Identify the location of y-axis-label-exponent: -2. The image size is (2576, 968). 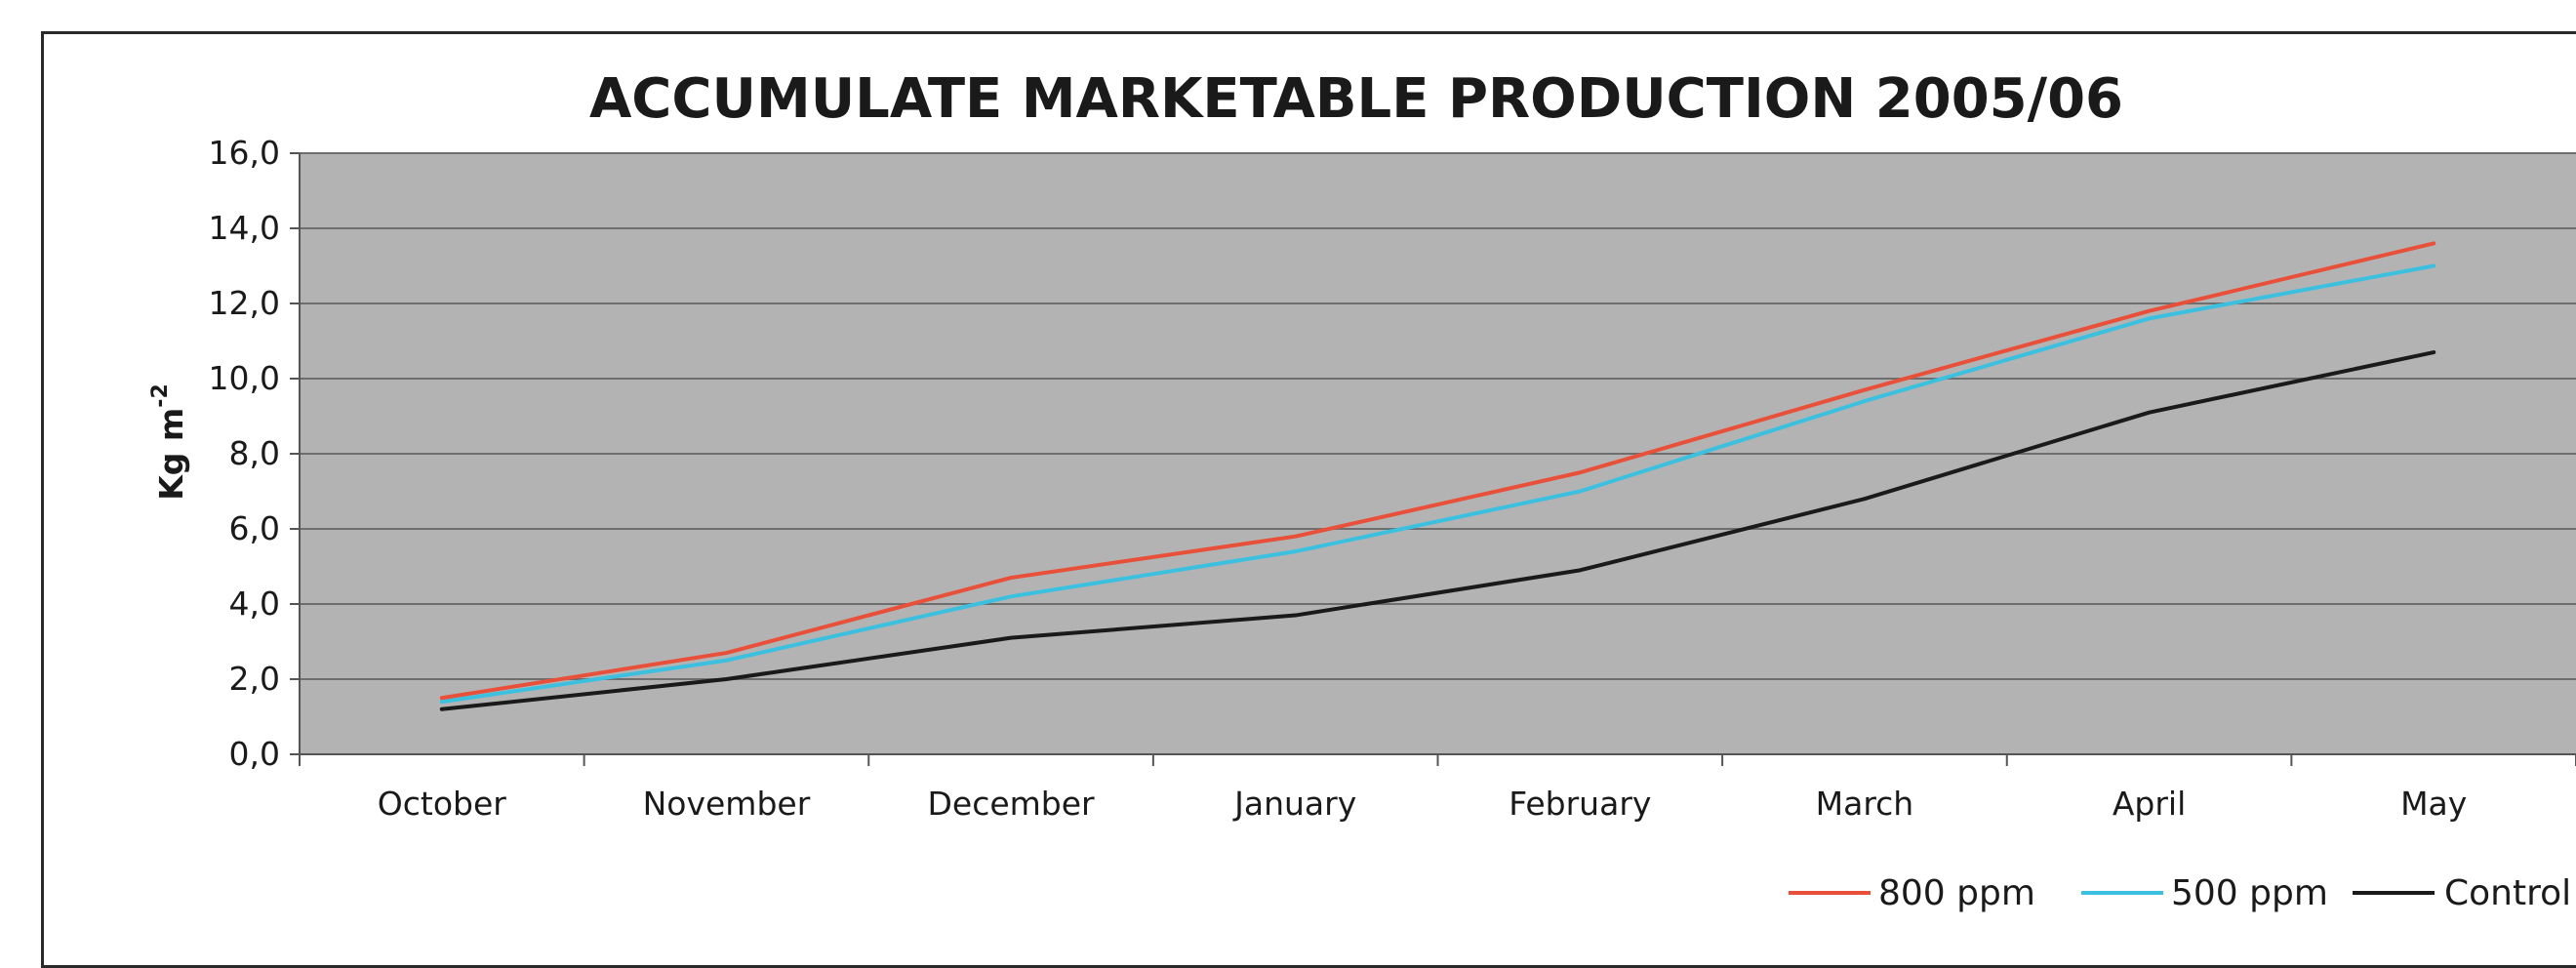
(160, 395).